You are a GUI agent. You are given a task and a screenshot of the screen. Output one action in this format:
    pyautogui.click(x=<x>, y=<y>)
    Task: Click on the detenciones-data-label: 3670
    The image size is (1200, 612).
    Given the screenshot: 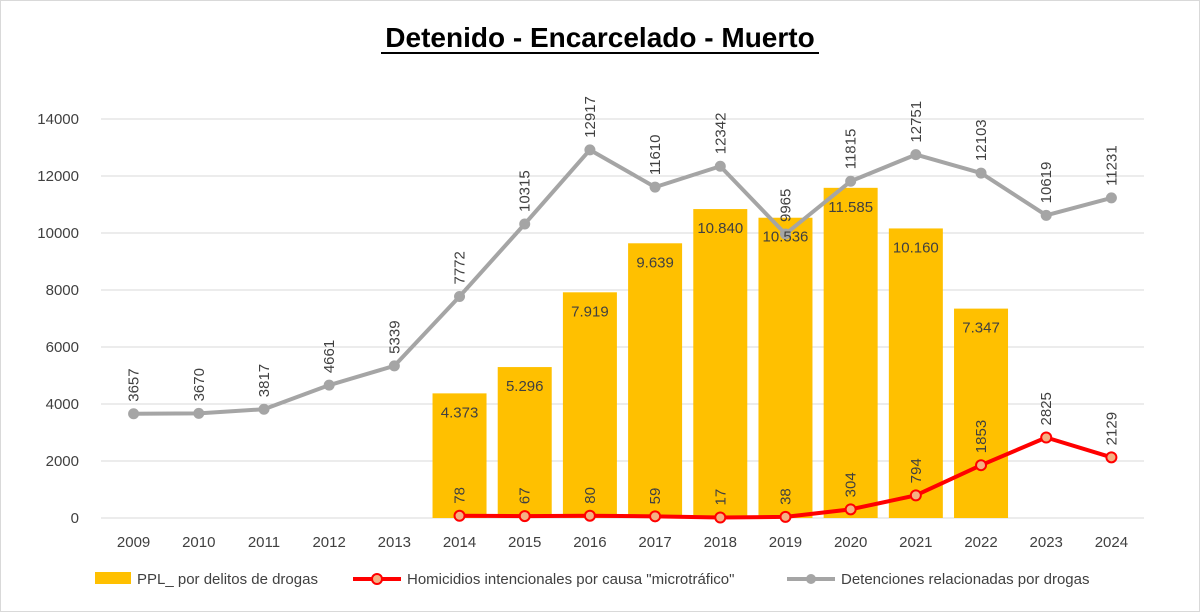 What is the action you would take?
    pyautogui.click(x=199, y=384)
    